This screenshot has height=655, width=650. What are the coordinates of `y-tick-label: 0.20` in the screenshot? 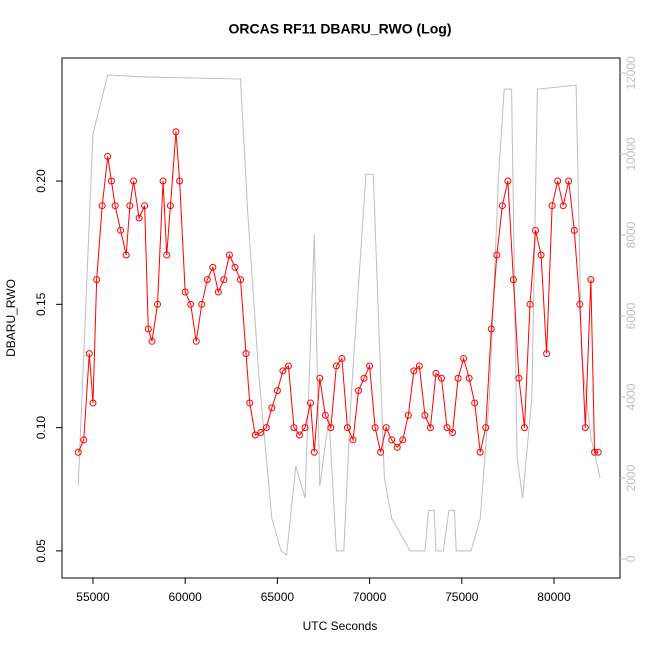 It's located at (41, 181).